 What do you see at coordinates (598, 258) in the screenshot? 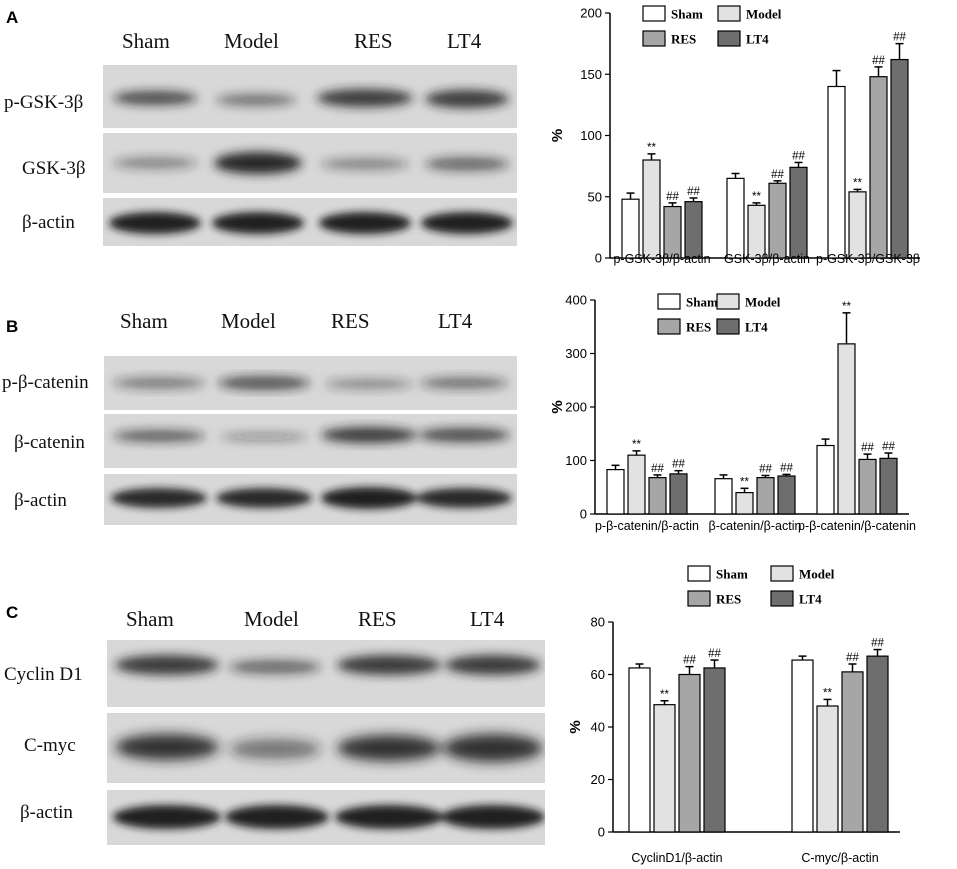
I see `y-tick-label: 0` at bounding box center [598, 258].